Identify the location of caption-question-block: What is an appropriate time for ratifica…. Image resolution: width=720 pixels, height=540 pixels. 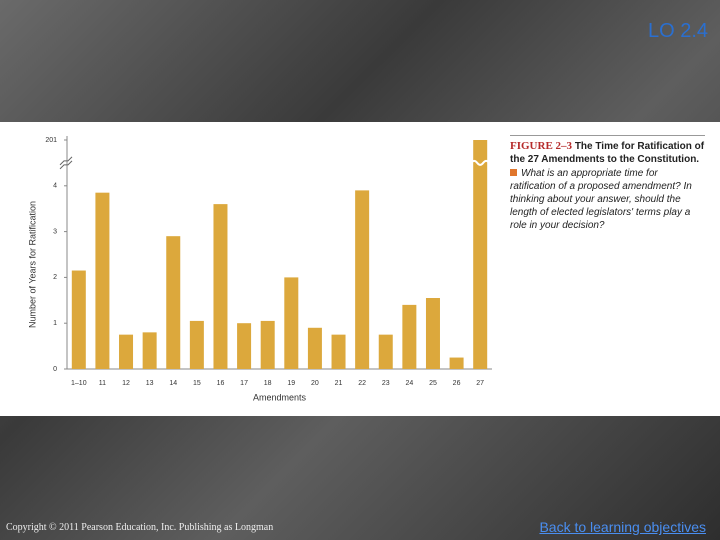
(607, 199).